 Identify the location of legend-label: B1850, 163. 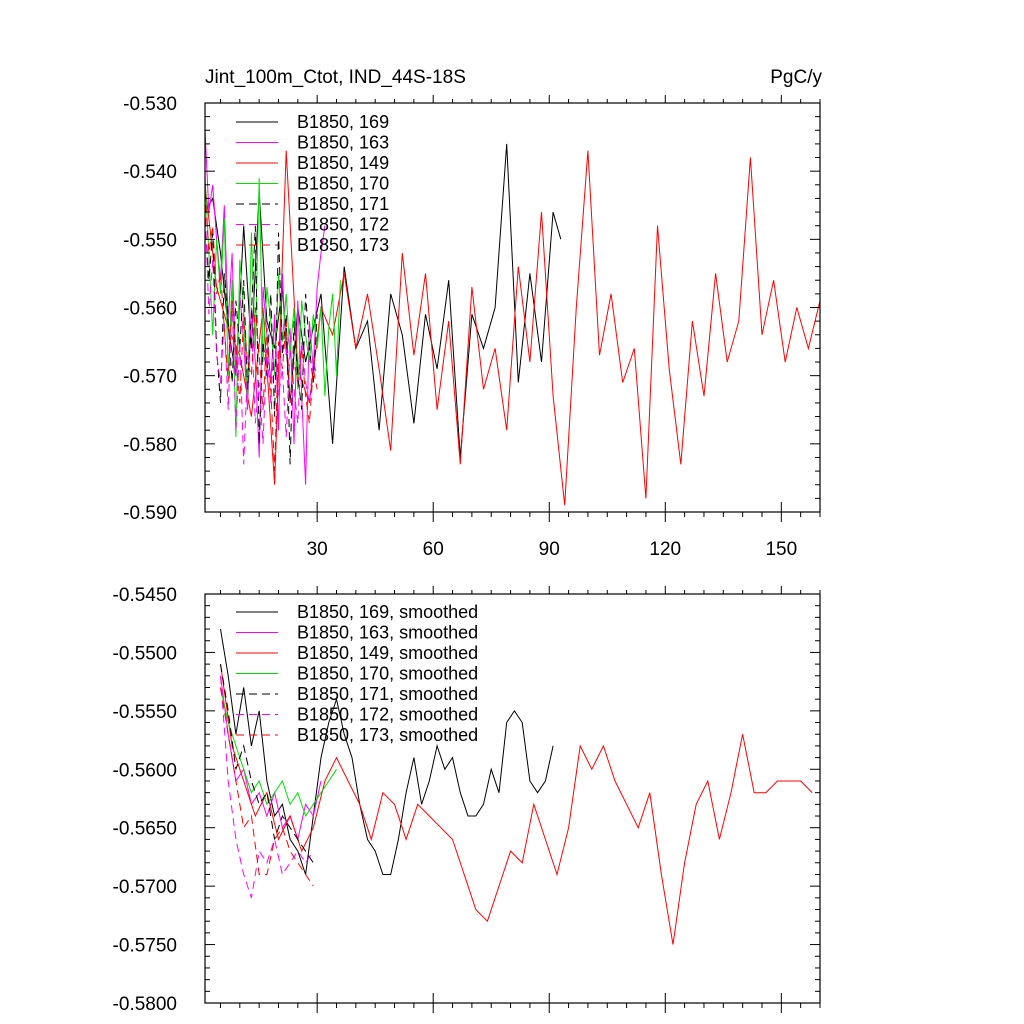
(343, 143).